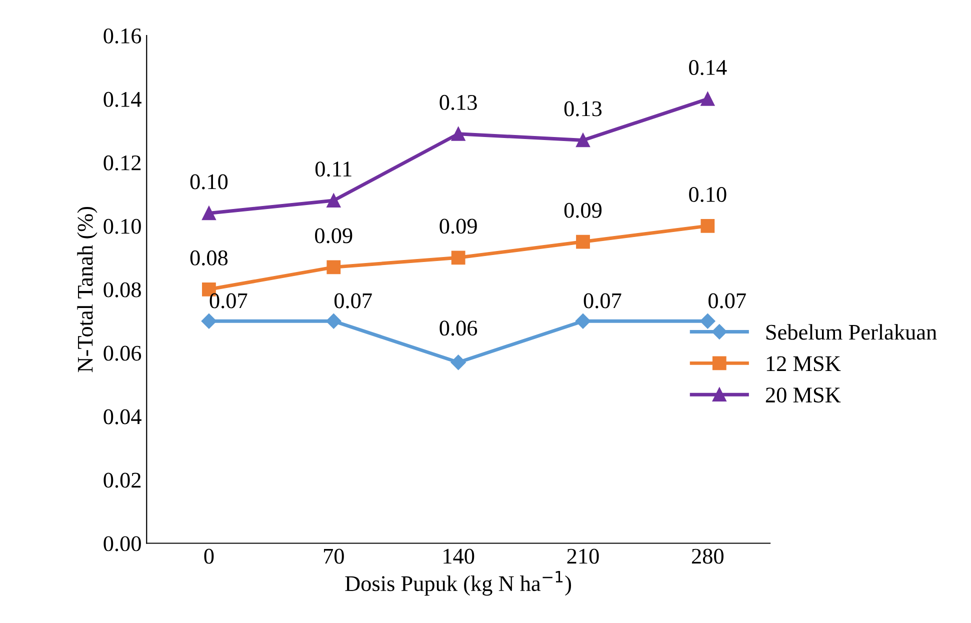 This screenshot has height=623, width=971. What do you see at coordinates (122, 226) in the screenshot?
I see `y-tick-label: 0.10` at bounding box center [122, 226].